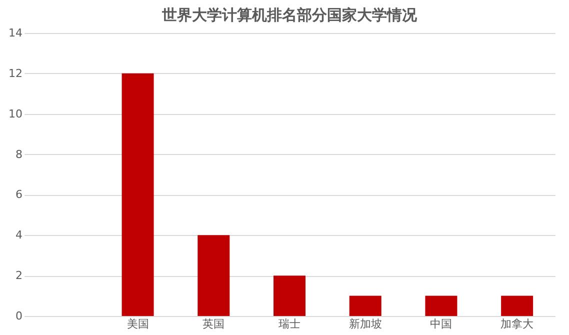 The image size is (569, 335). I want to click on y-tick-label: 14, so click(15, 33).